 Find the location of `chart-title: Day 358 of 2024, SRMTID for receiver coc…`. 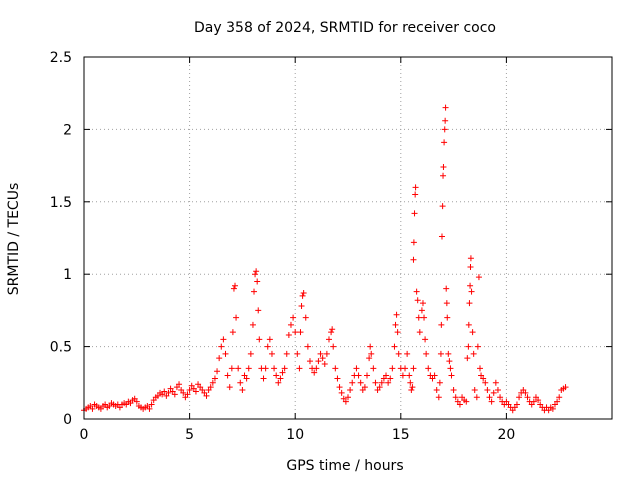

chart-title: Day 358 of 2024, SRMTID for receiver coc… is located at coordinates (345, 28).